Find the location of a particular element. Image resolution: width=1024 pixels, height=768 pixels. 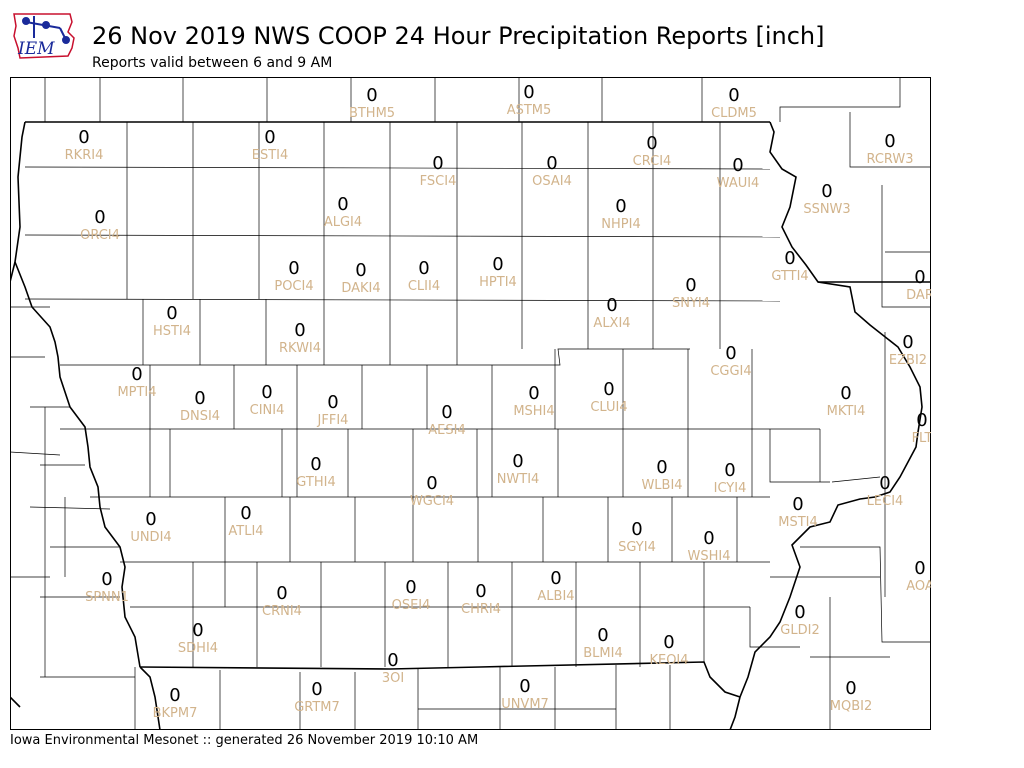

station-id-label: GTHI4 is located at coordinates (315, 482).